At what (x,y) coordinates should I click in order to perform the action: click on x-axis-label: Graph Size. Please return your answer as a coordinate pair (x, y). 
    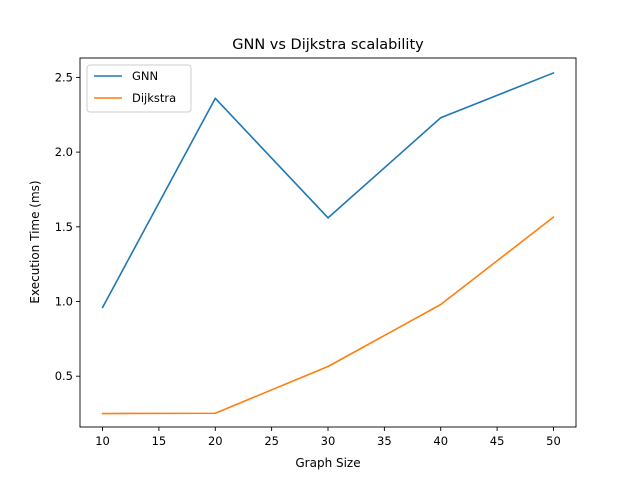
    Looking at the image, I should click on (327, 463).